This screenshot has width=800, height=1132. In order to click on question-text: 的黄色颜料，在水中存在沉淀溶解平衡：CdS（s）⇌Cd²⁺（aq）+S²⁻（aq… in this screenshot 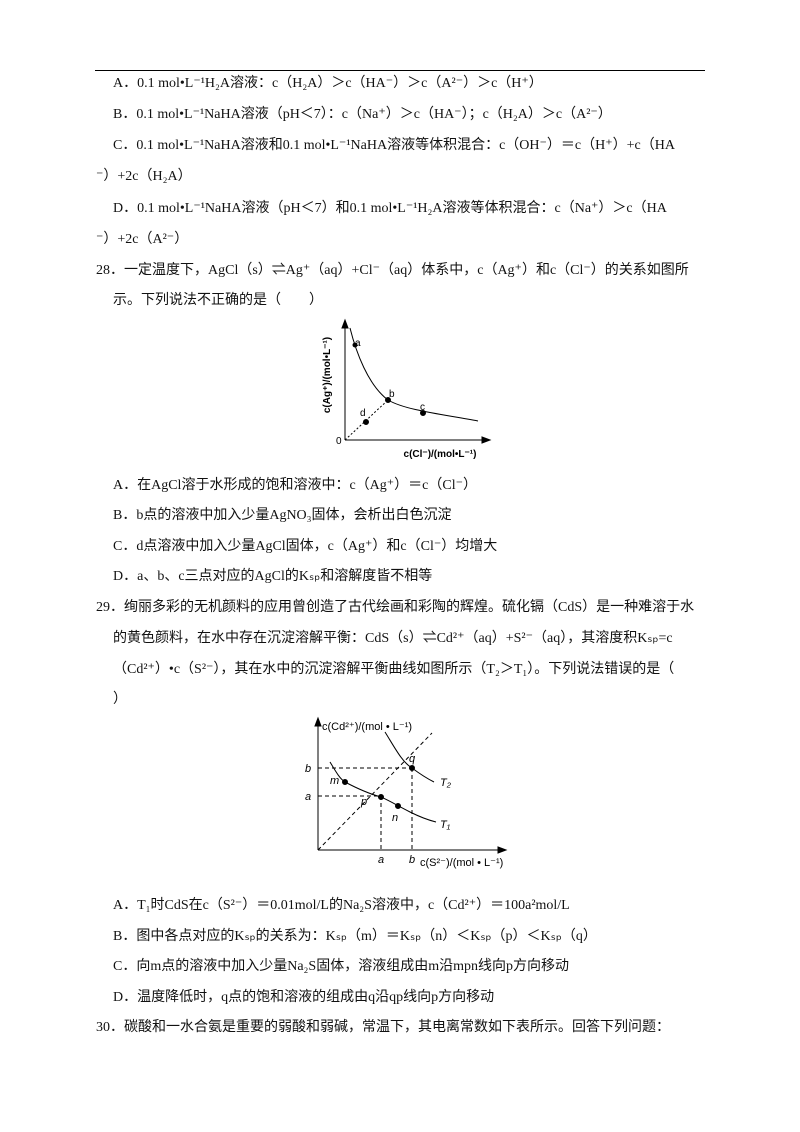, I will do `click(393, 638)`.